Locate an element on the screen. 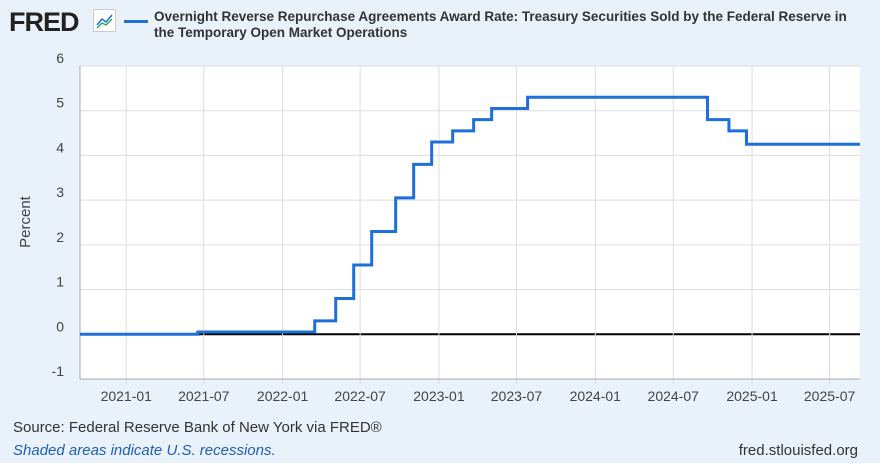 The width and height of the screenshot is (880, 463). y-tick-label: -1 is located at coordinates (58, 371).